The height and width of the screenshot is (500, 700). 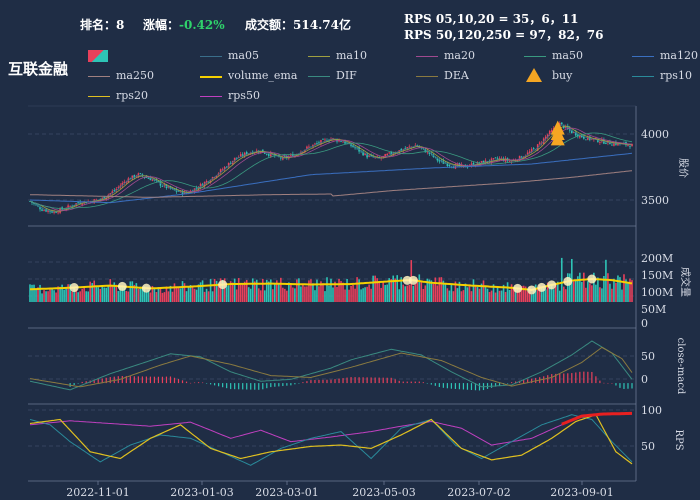 I want to click on legend-label: rps10, so click(x=676, y=75).